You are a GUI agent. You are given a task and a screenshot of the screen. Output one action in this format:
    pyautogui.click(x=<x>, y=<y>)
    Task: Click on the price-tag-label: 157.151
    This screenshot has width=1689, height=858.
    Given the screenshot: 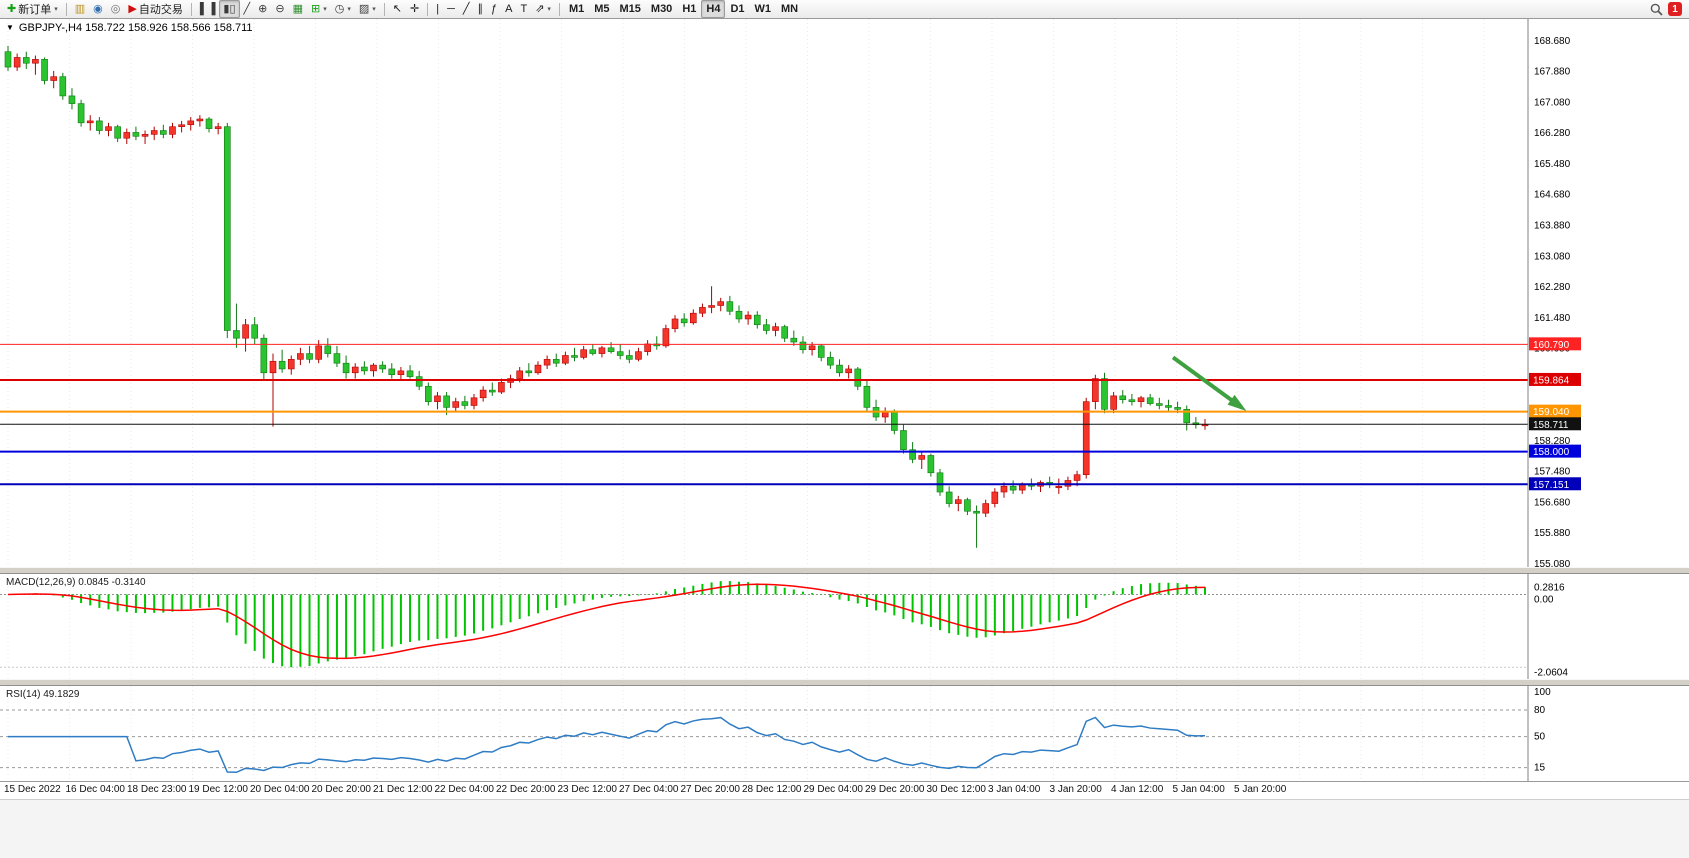 What is the action you would take?
    pyautogui.click(x=1551, y=485)
    